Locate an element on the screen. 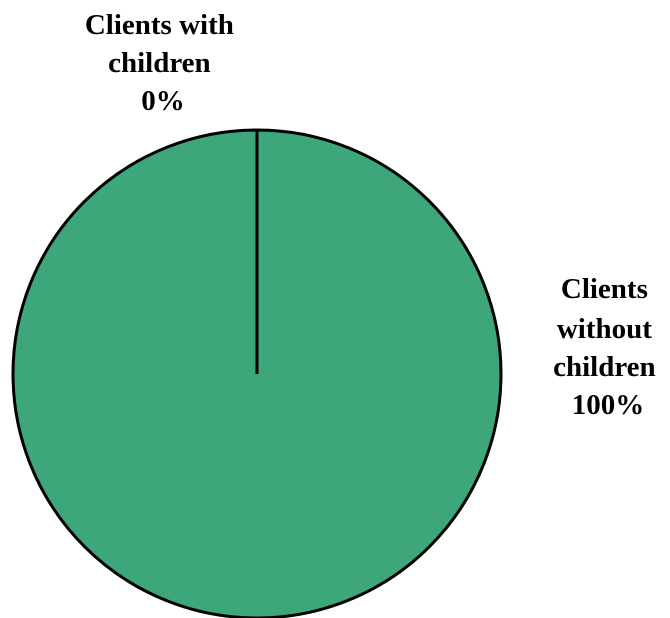 The height and width of the screenshot is (618, 670). slice-label-with-children-line-1: Clients with is located at coordinates (159, 25).